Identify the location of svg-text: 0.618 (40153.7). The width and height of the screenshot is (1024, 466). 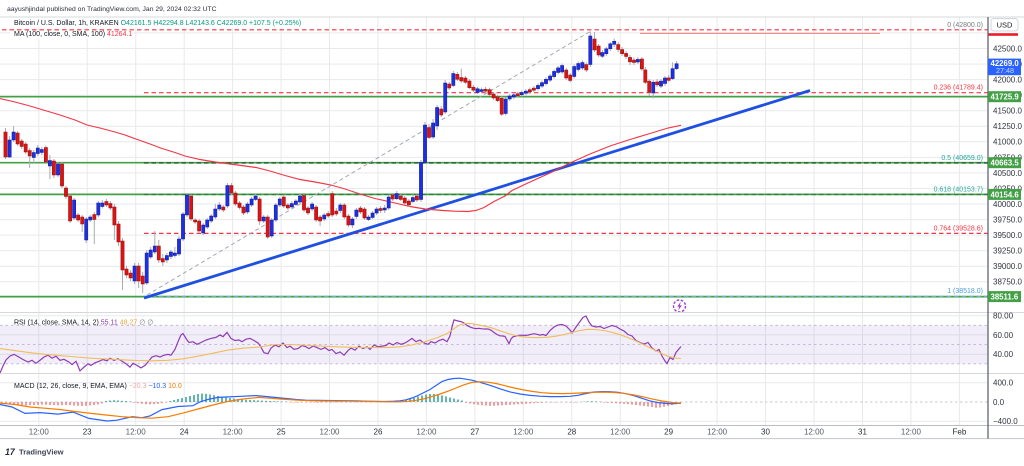
(958, 190).